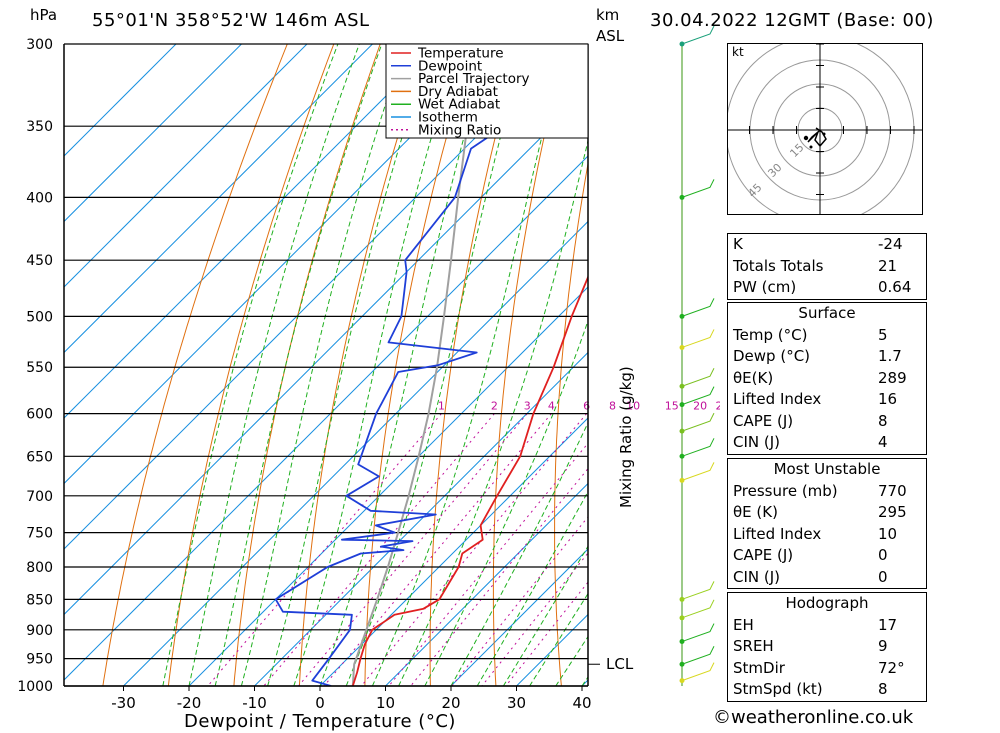  What do you see at coordinates (581, 703) in the screenshot?
I see `x-tick-label: 40` at bounding box center [581, 703].